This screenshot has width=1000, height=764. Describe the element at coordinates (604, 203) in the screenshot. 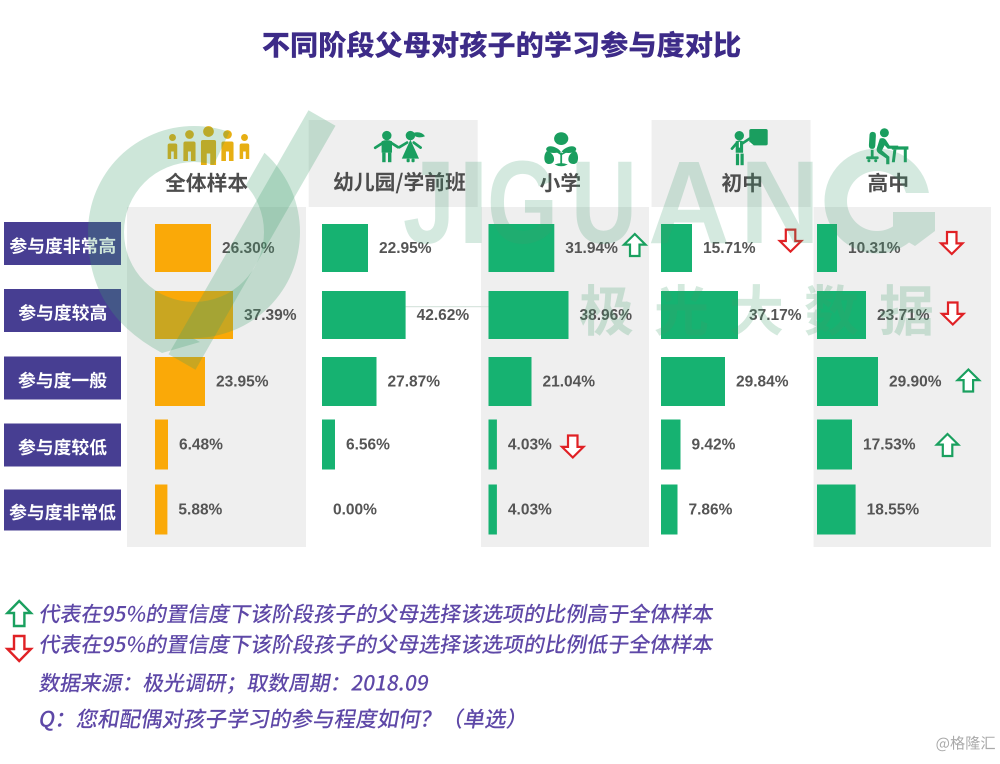

I see `svg-text: U` at that location.